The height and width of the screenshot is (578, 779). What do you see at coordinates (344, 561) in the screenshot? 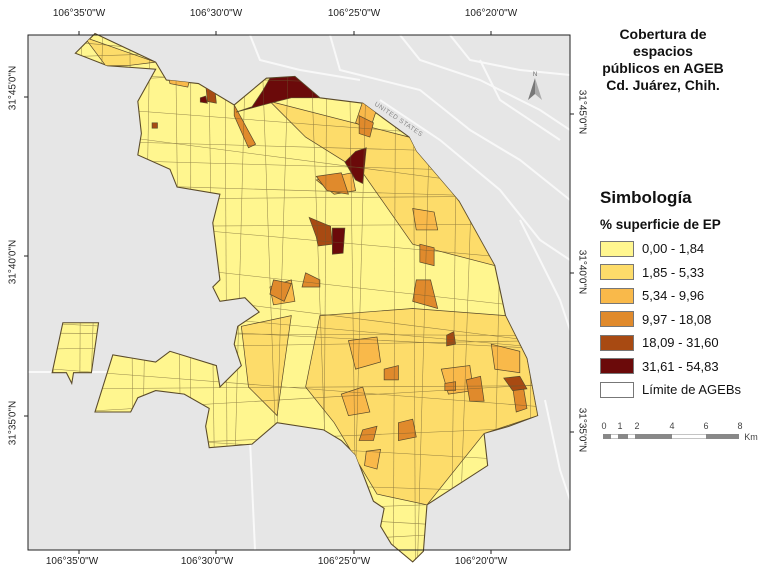
I see `lon-label-bottom: 106°25'0"W` at bounding box center [344, 561].